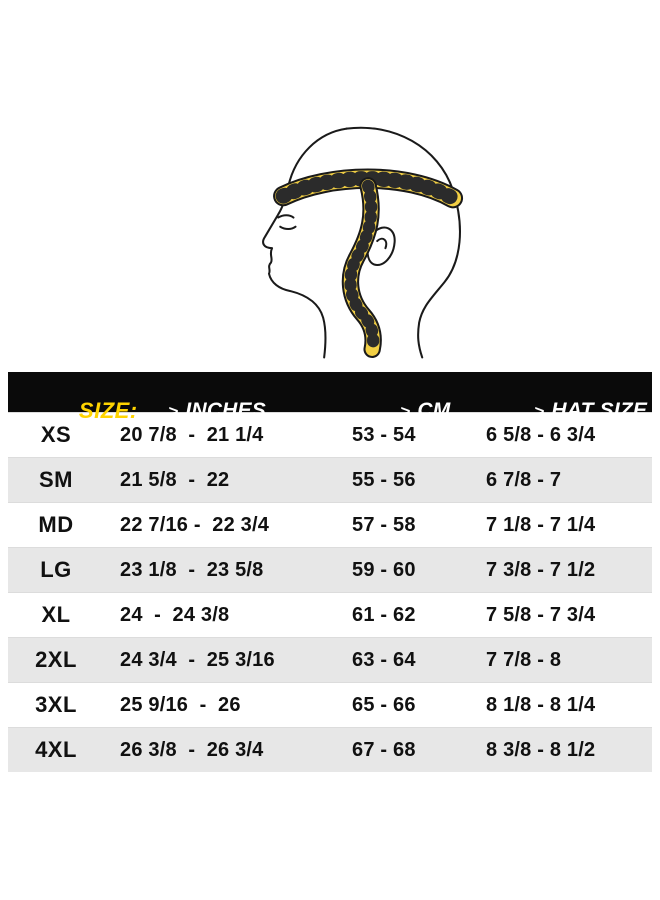  I want to click on inches-cell: 23 1/8 - 23 5/8, so click(192, 569).